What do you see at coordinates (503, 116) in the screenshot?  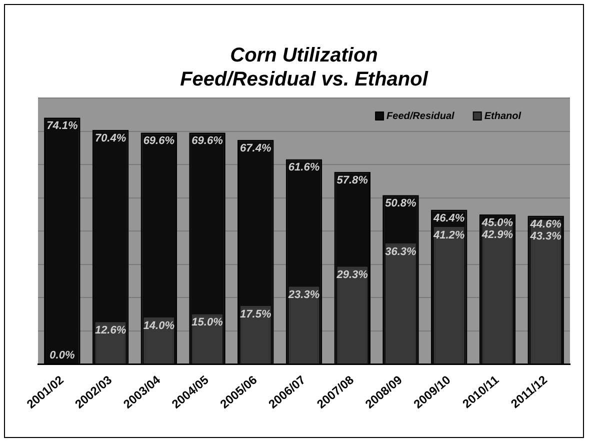 I see `legend-label: Ethanol` at bounding box center [503, 116].